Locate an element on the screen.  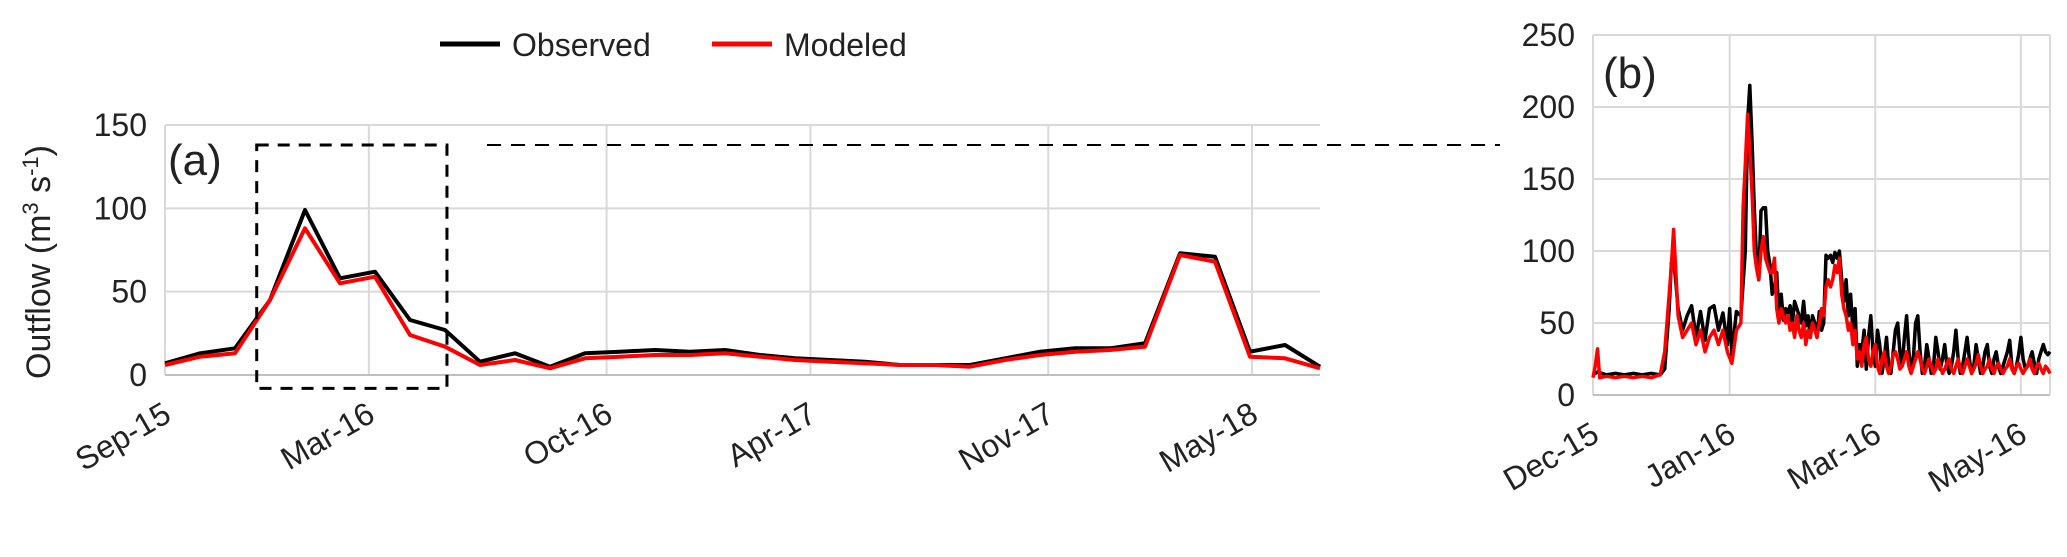
legend-label-modeled: Modeled is located at coordinates (845, 45).